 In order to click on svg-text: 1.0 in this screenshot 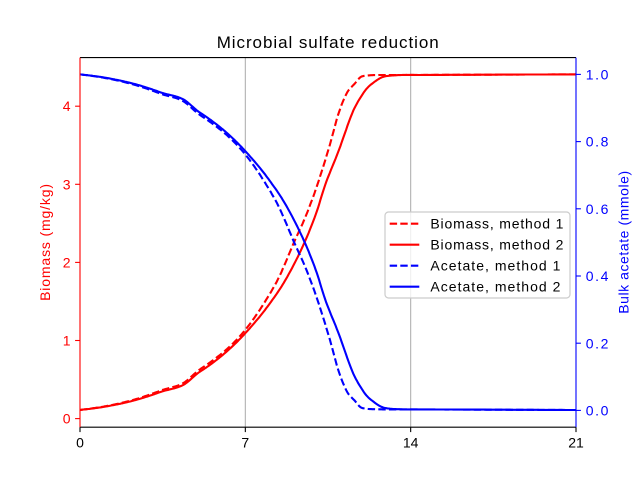, I will do `click(597, 75)`.